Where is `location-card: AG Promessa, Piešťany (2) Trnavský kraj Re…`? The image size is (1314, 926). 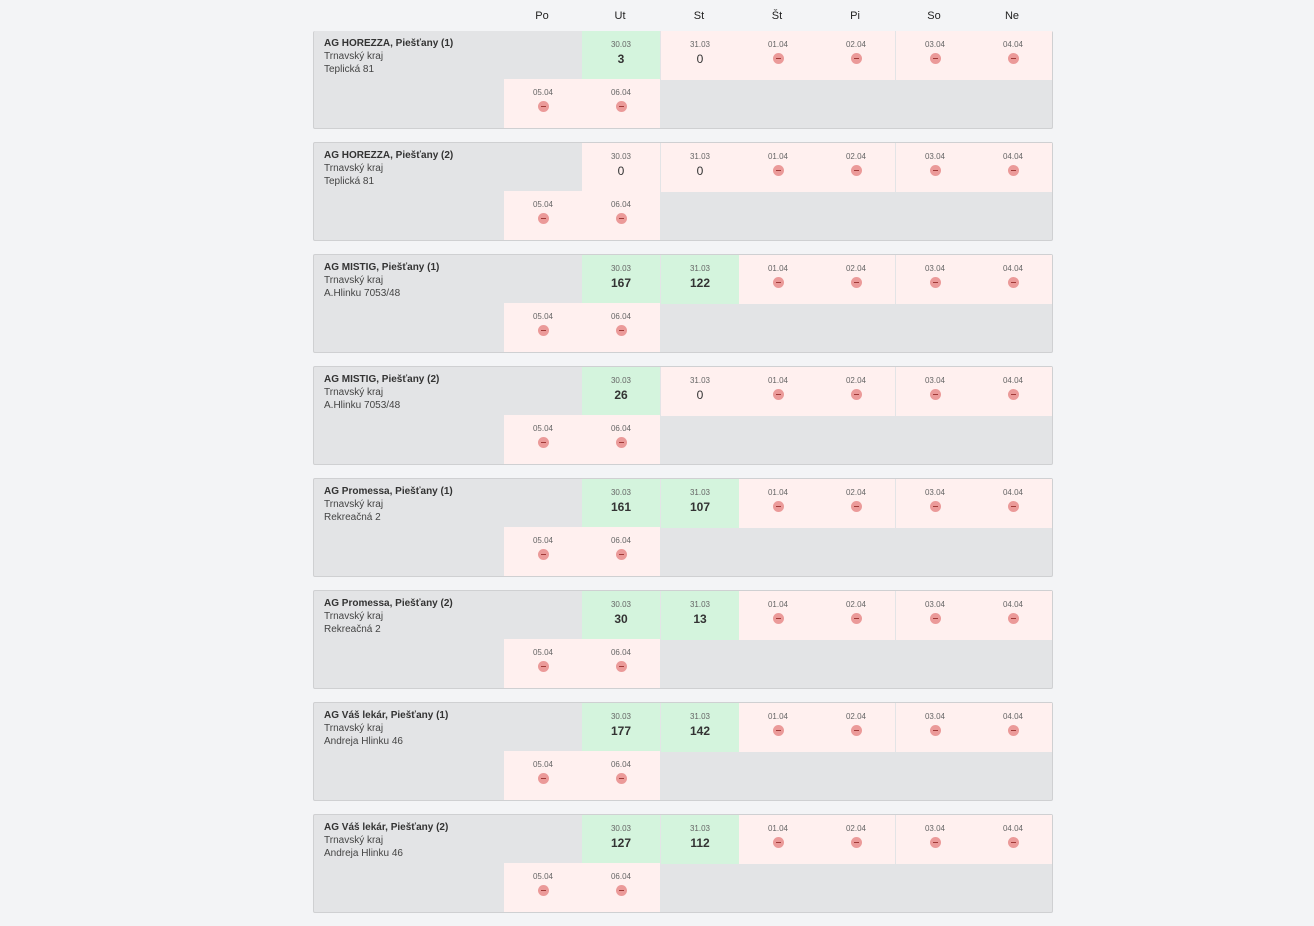 location-card: AG Promessa, Piešťany (2) Trnavský kraj Re… is located at coordinates (683, 639).